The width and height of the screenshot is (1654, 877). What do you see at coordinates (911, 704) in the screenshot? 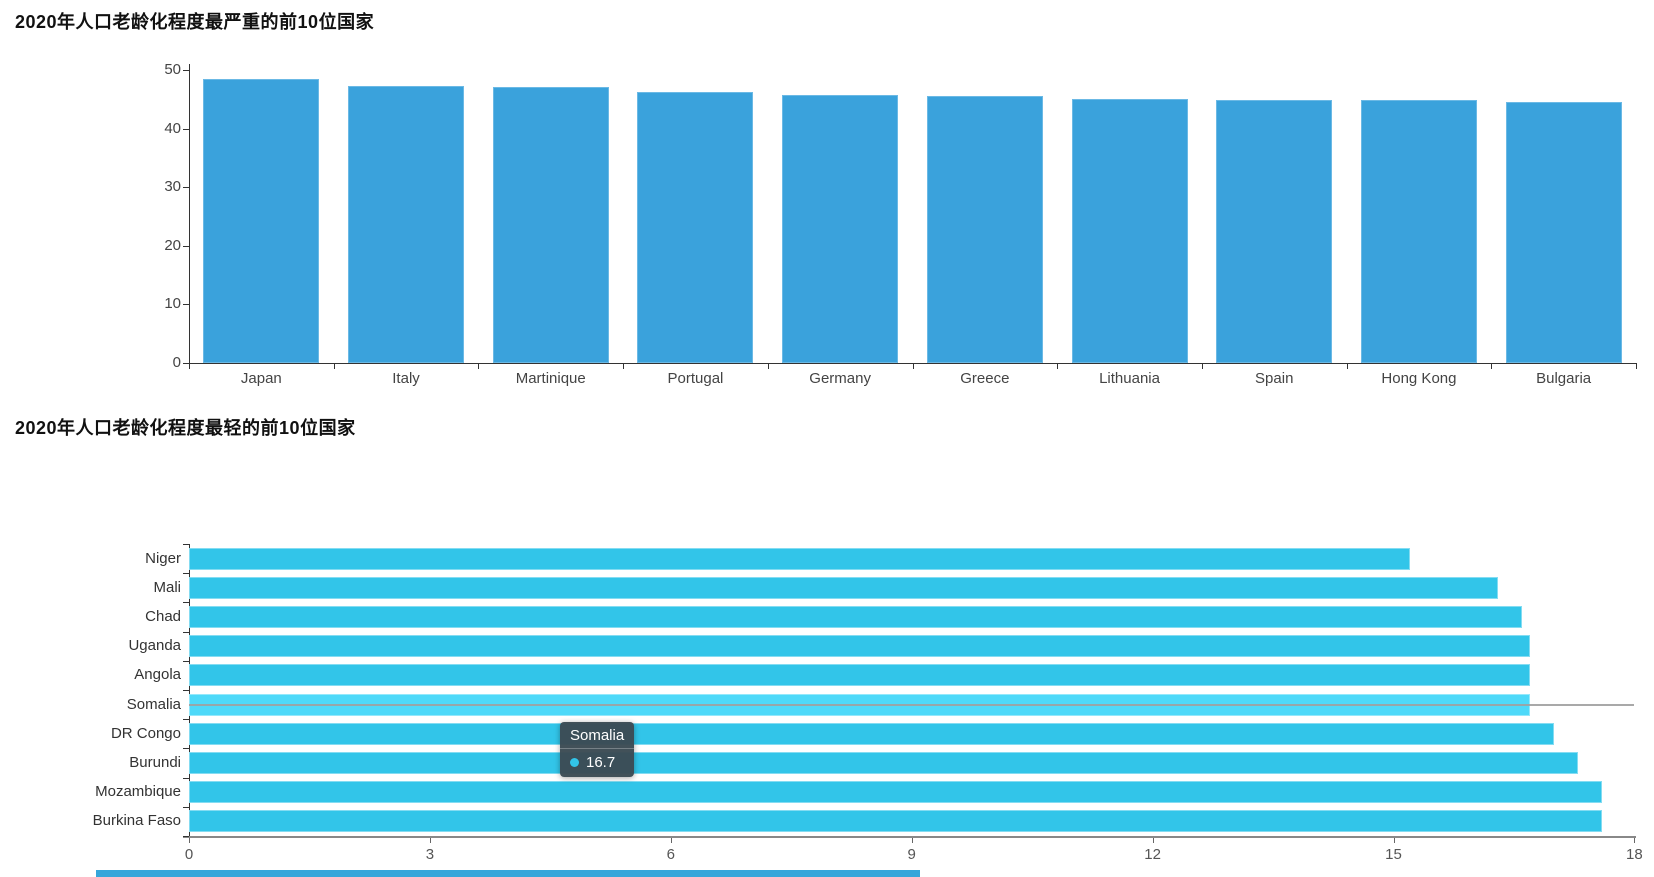
I see `hover-crosshair-line` at bounding box center [911, 704].